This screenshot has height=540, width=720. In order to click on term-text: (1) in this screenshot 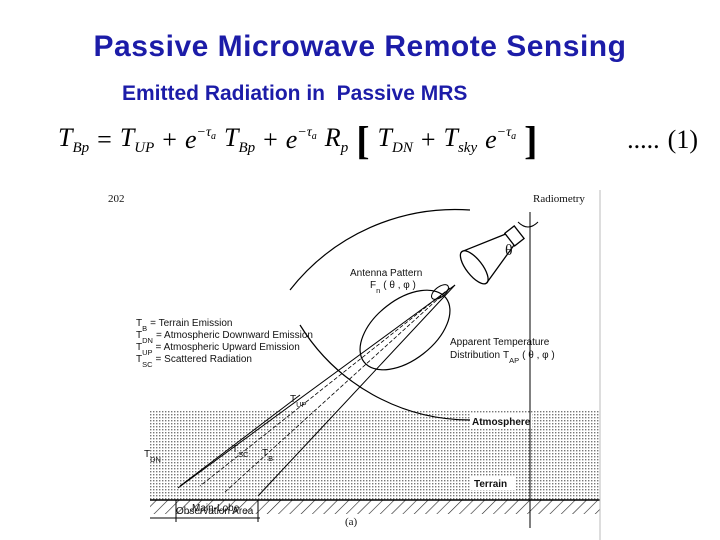, I will do `click(682, 139)`.